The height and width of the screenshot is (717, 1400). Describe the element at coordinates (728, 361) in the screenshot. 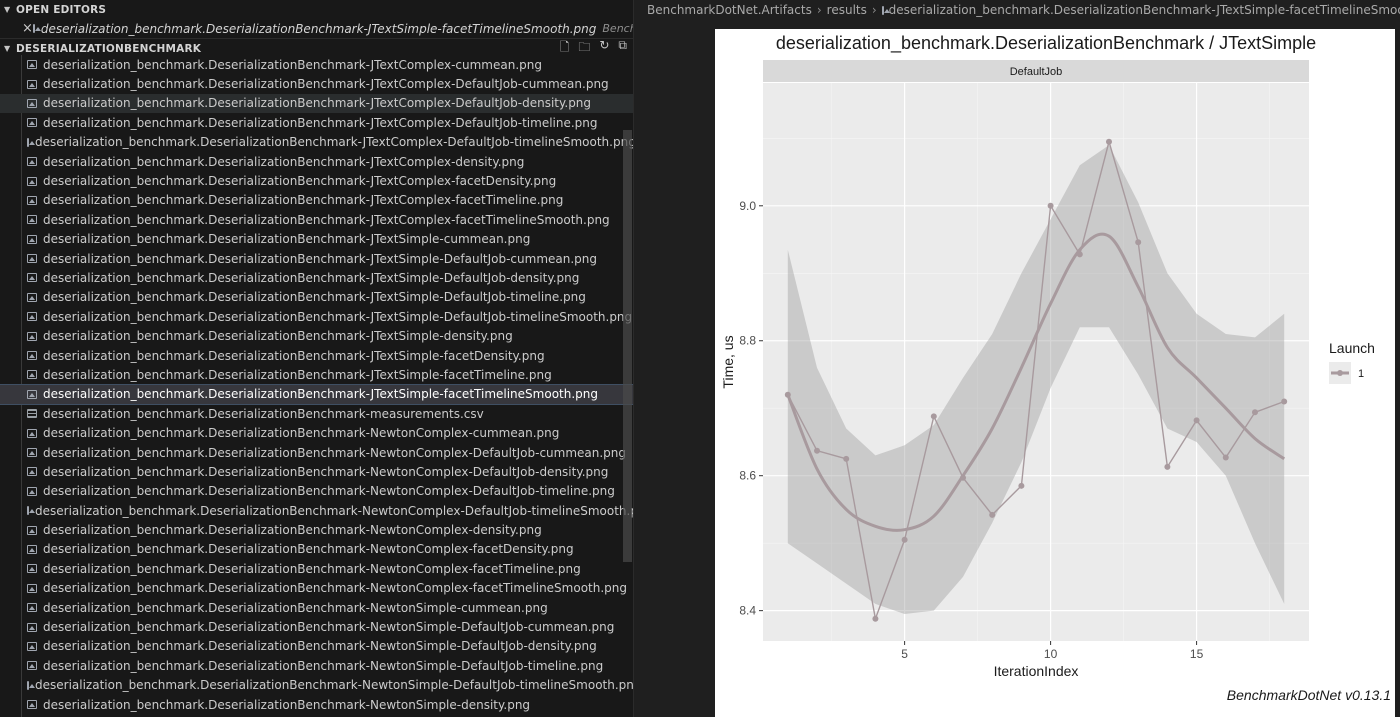

I see `y-axis-label: Time, us` at that location.